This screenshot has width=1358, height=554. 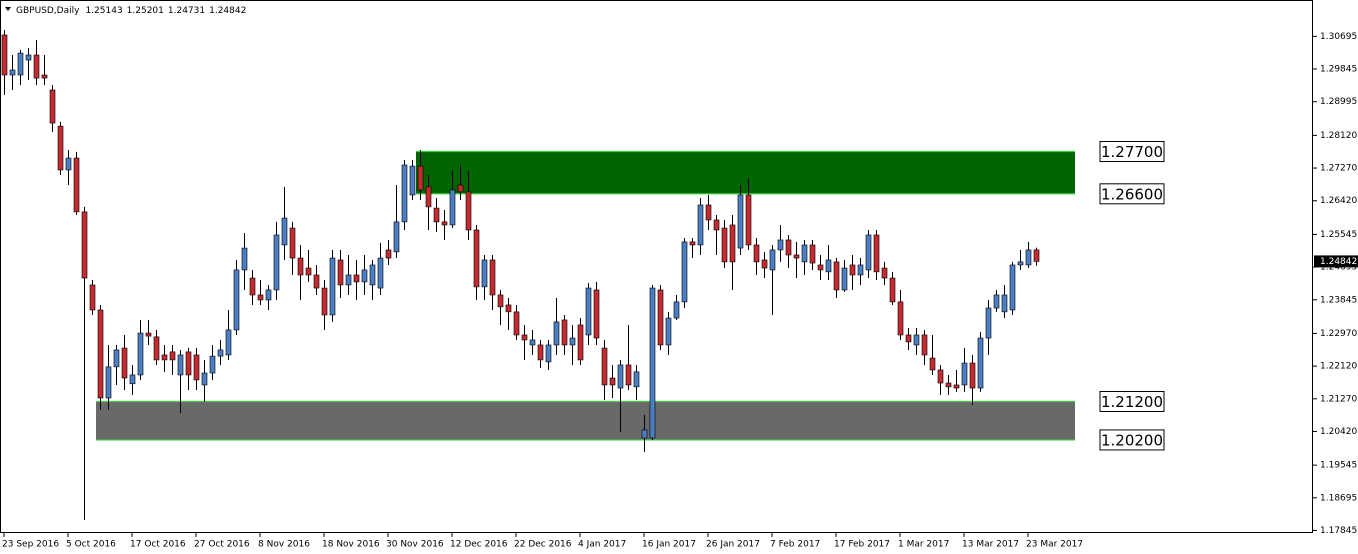 What do you see at coordinates (227, 11) in the screenshot?
I see `close-value: 1.24842` at bounding box center [227, 11].